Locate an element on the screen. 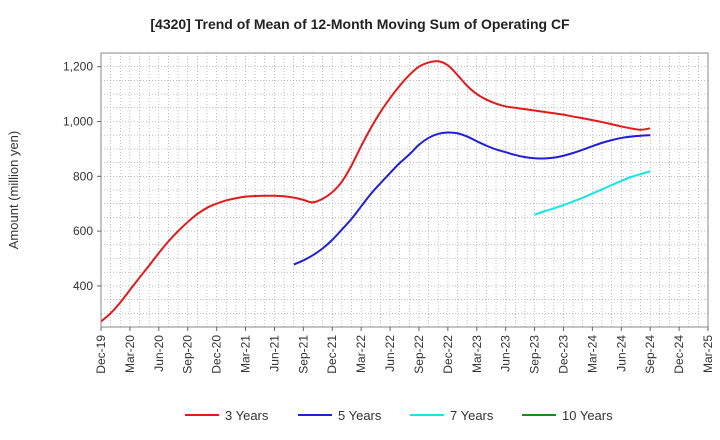 The width and height of the screenshot is (720, 440). x-tick-label: Sep-20 is located at coordinates (188, 354).